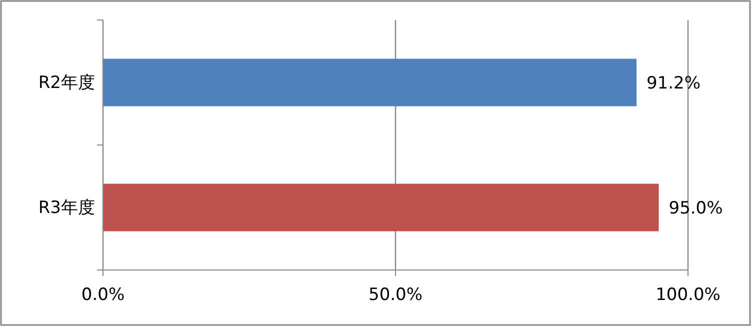 The width and height of the screenshot is (752, 327). What do you see at coordinates (66, 82) in the screenshot?
I see `y-tick-label: R2年度` at bounding box center [66, 82].